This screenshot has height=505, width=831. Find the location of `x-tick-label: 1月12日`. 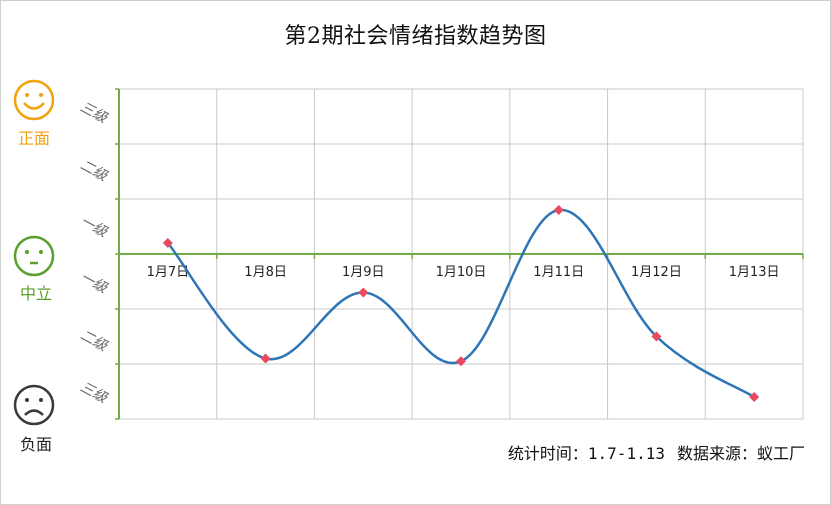

x-tick-label: 1月12日 is located at coordinates (656, 272).